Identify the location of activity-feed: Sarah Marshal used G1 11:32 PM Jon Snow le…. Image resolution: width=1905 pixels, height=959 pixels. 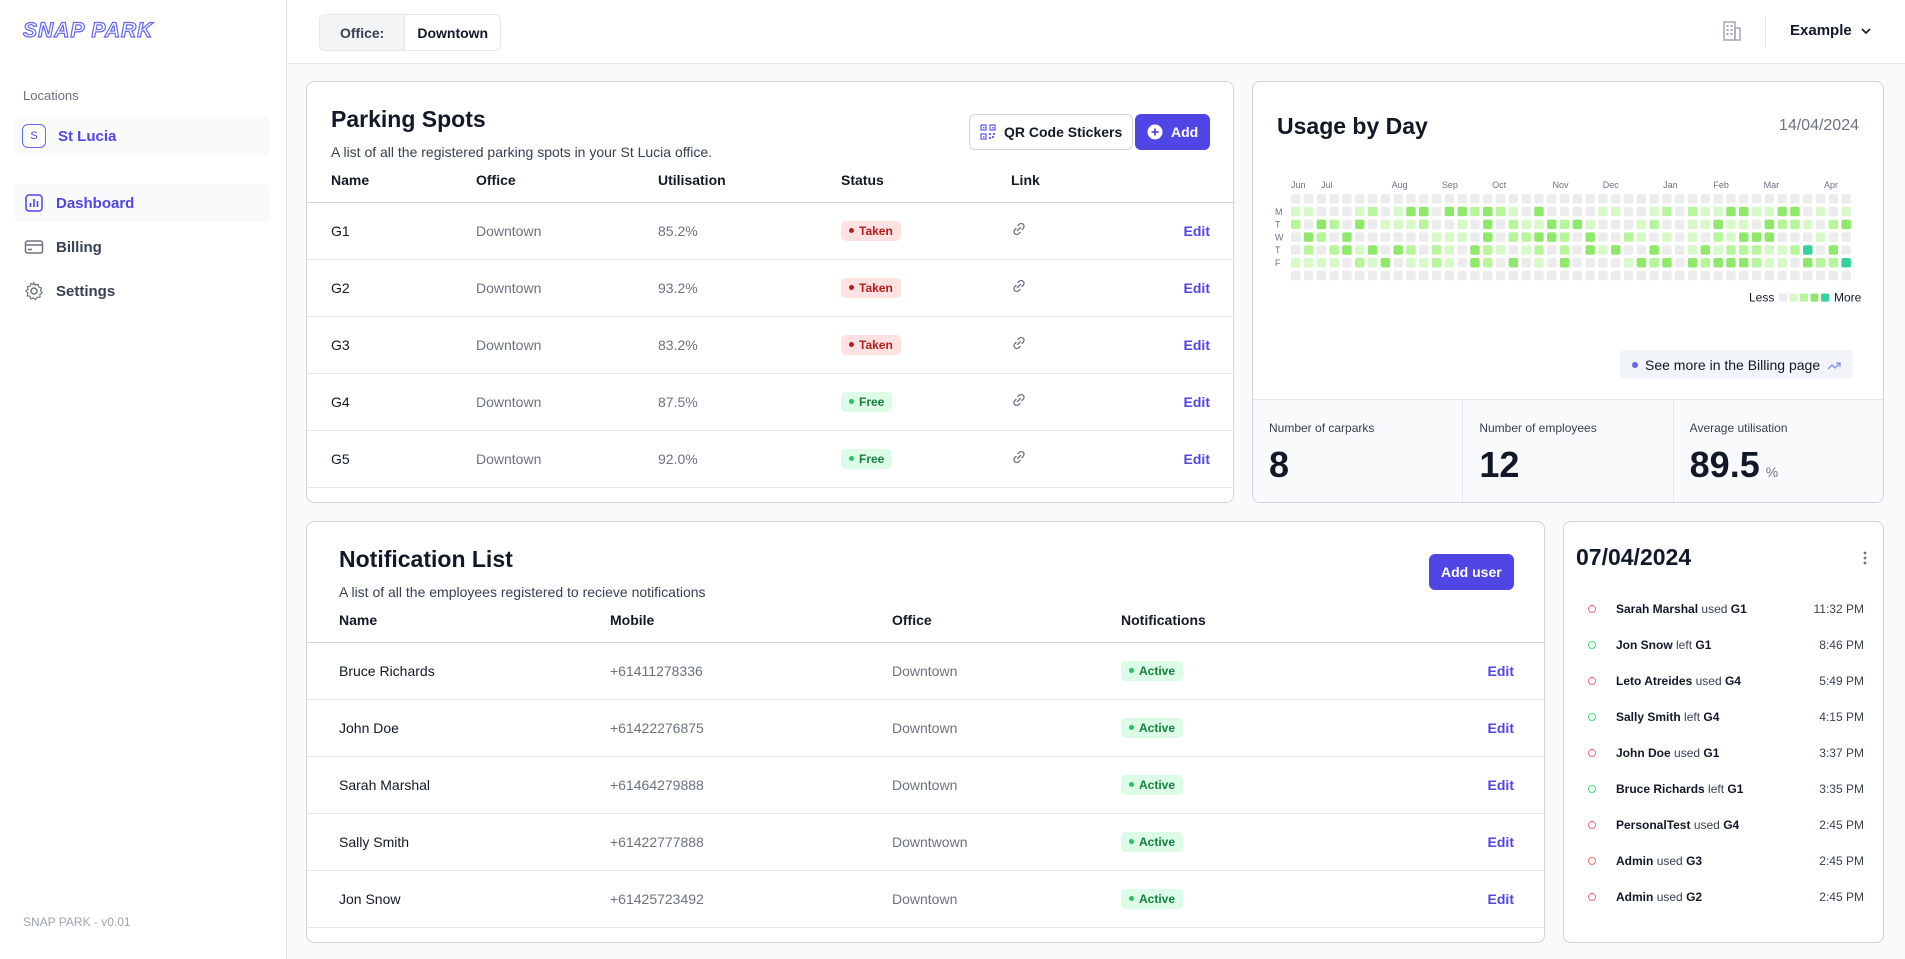
(1723, 753).